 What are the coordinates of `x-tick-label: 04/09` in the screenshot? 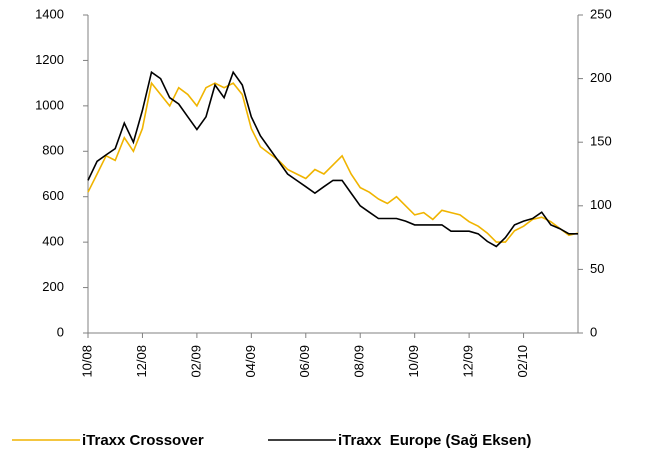 It's located at (250, 361).